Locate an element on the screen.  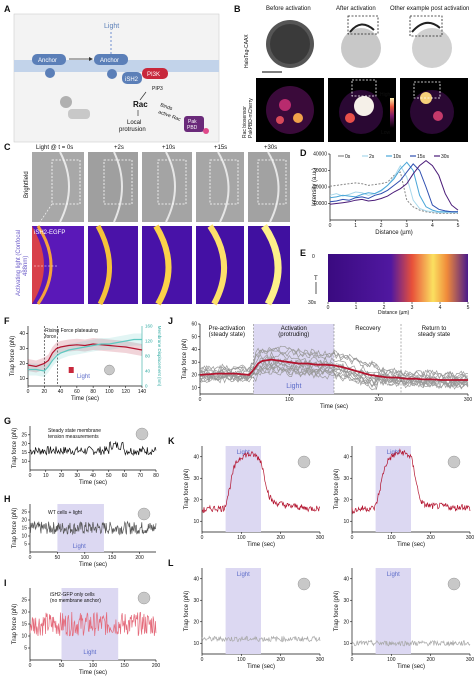
h-ytick-label: 5 is located at coordinates (25, 545).